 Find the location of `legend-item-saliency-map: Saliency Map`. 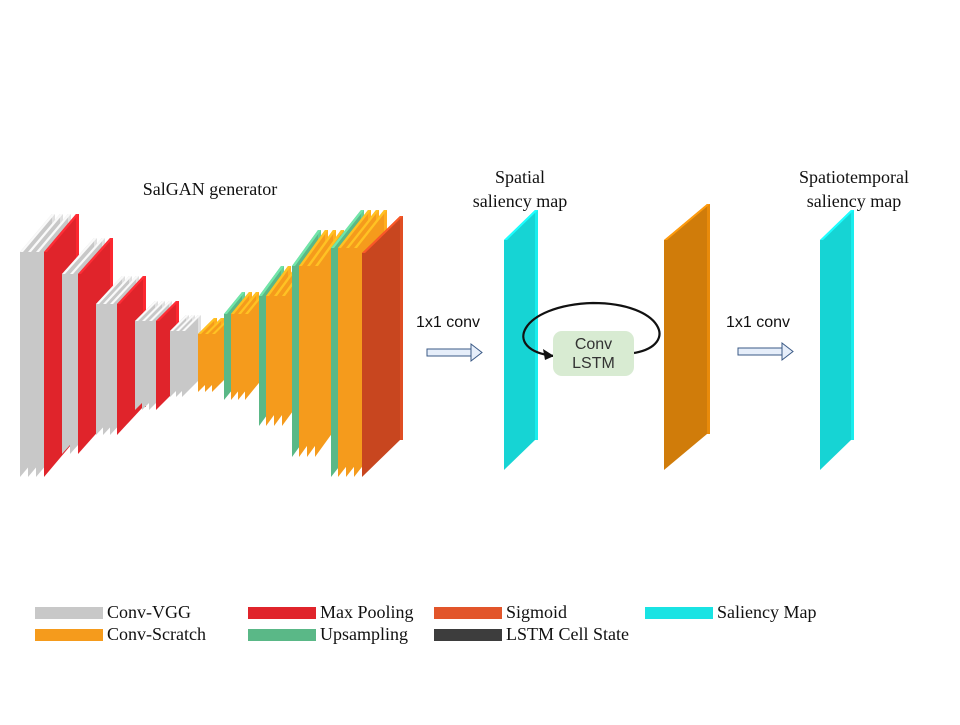

legend-item-saliency-map: Saliency Map is located at coordinates (730, 612).